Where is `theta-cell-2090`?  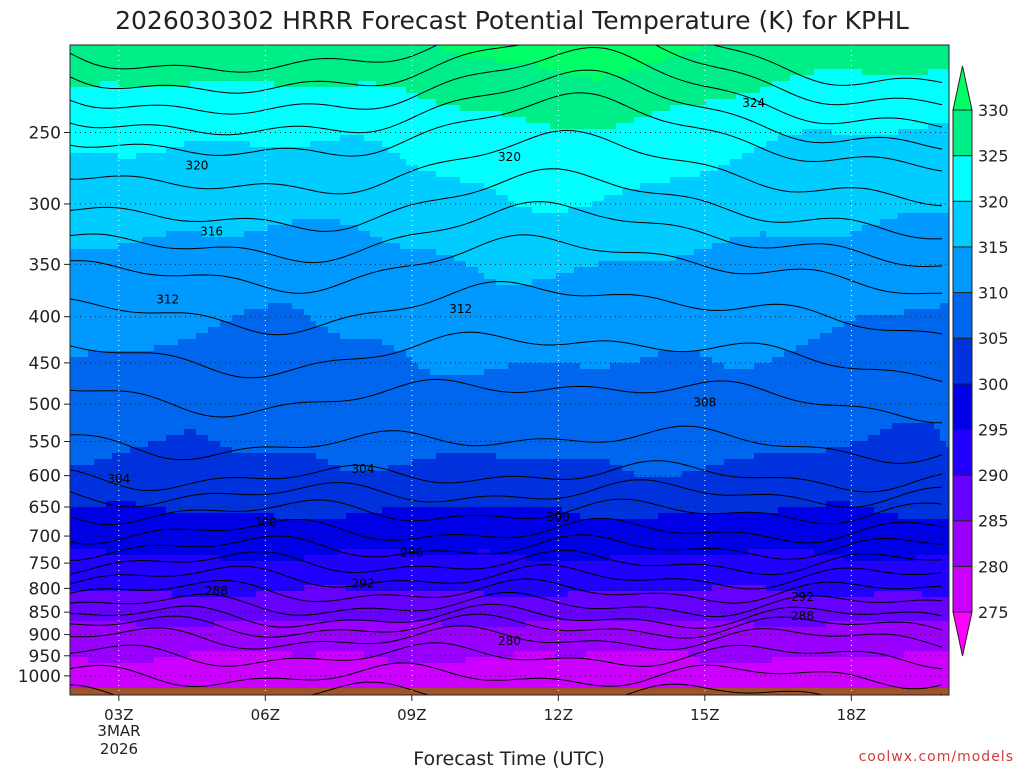 theta-cell-2090 is located at coordinates (187, 162).